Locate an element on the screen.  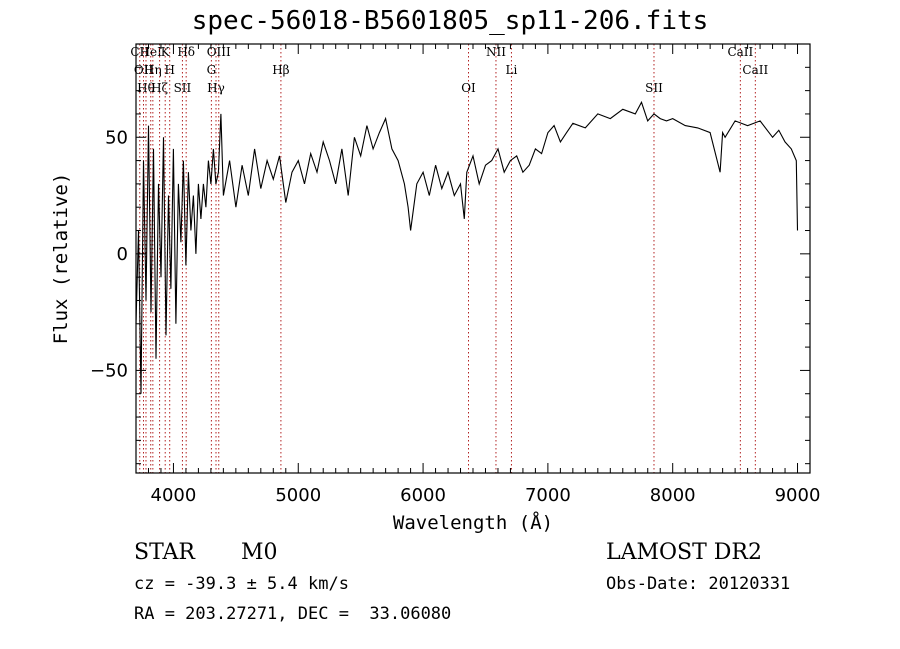
line-marker-label: HeI is located at coordinates (151, 52).